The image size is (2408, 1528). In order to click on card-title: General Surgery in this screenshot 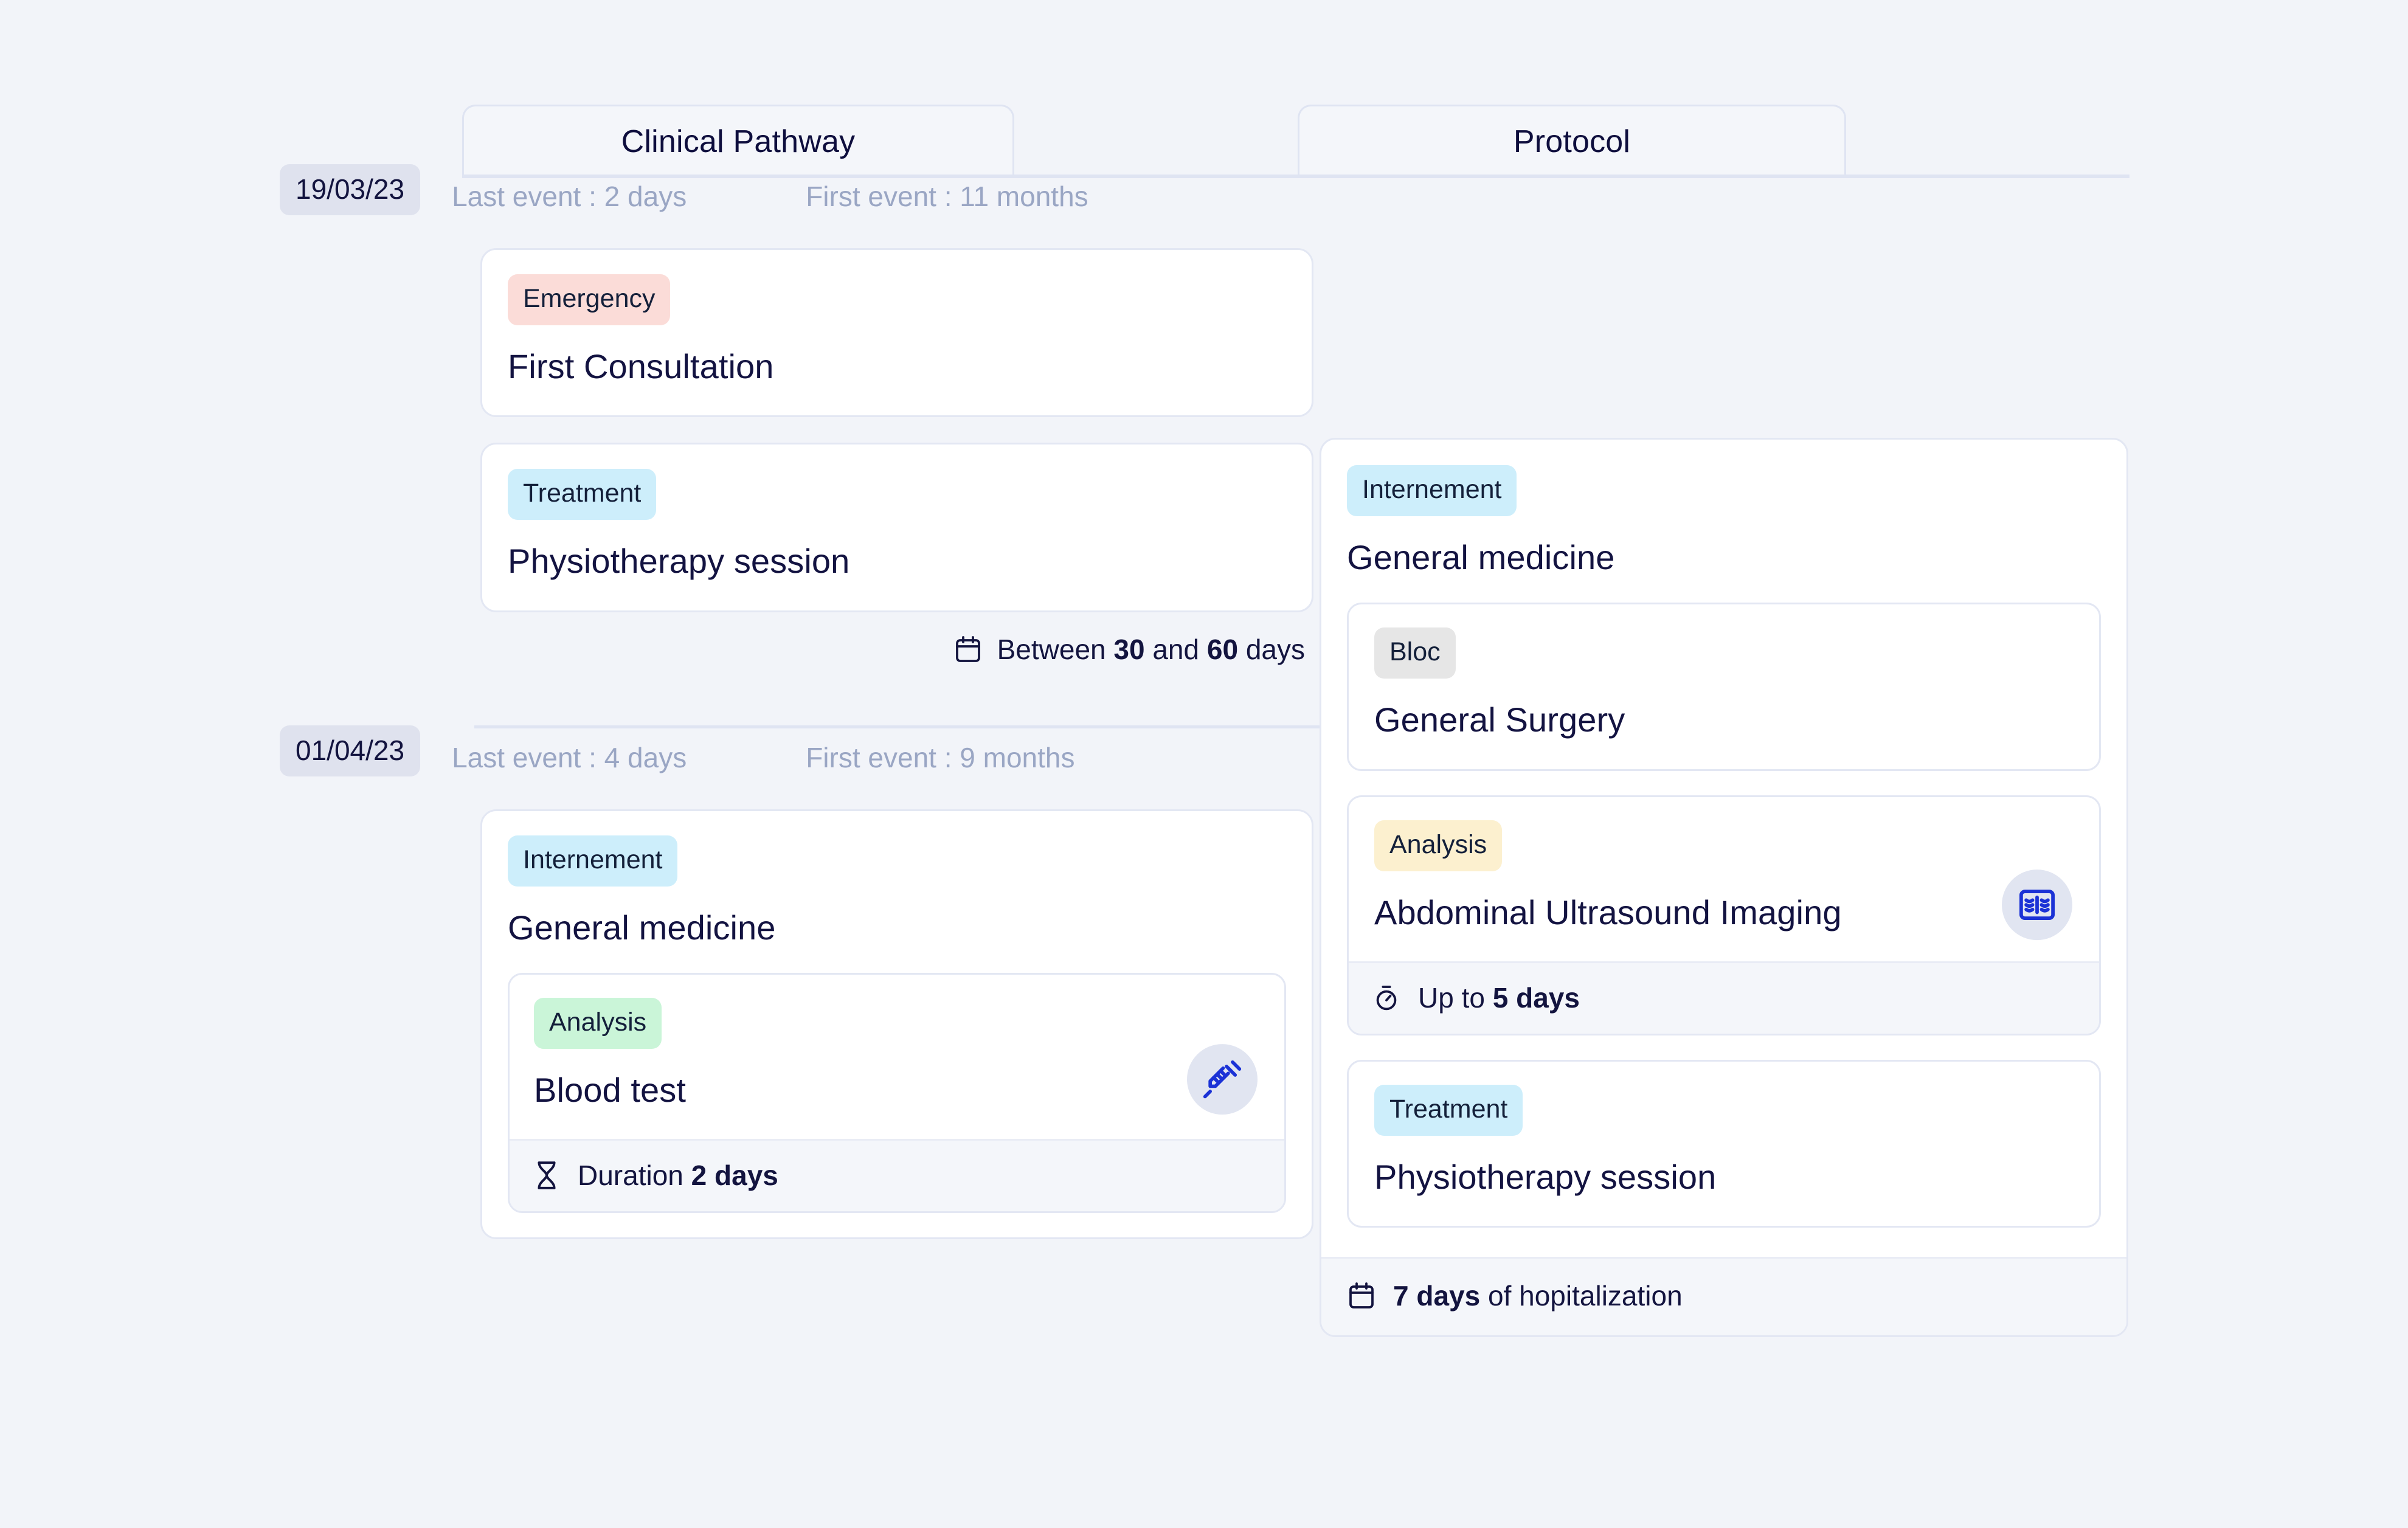, I will do `click(1500, 719)`.